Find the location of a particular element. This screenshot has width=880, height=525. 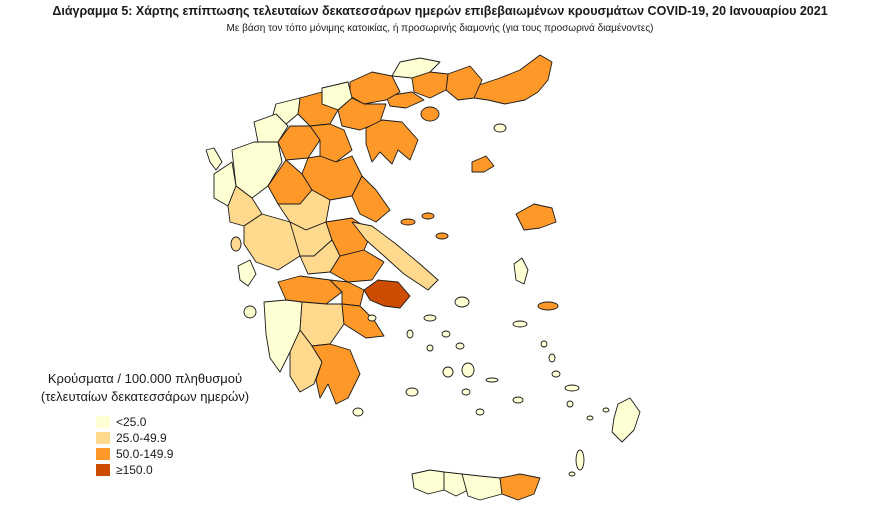

region-Mykonos is located at coordinates (460, 346).